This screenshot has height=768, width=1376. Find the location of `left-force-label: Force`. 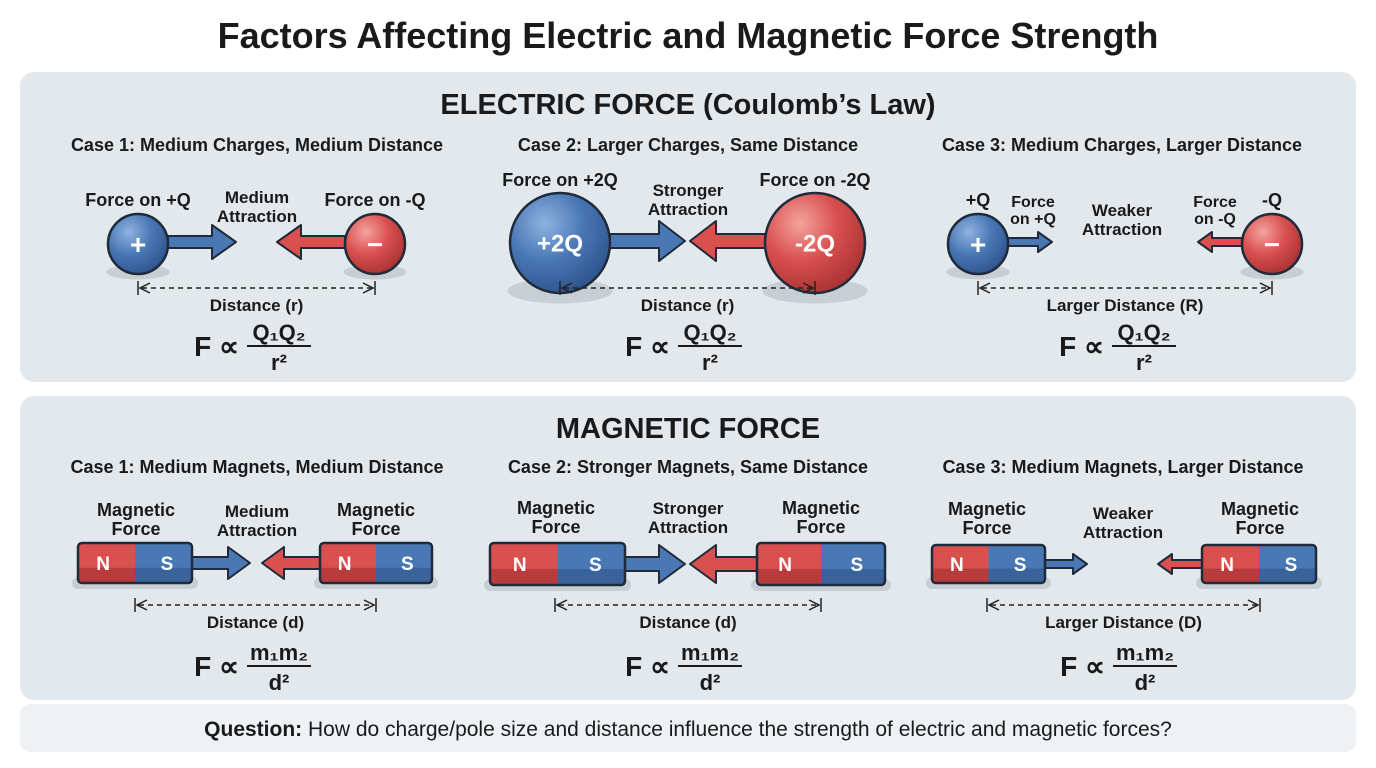

left-force-label: Force is located at coordinates (1033, 202).